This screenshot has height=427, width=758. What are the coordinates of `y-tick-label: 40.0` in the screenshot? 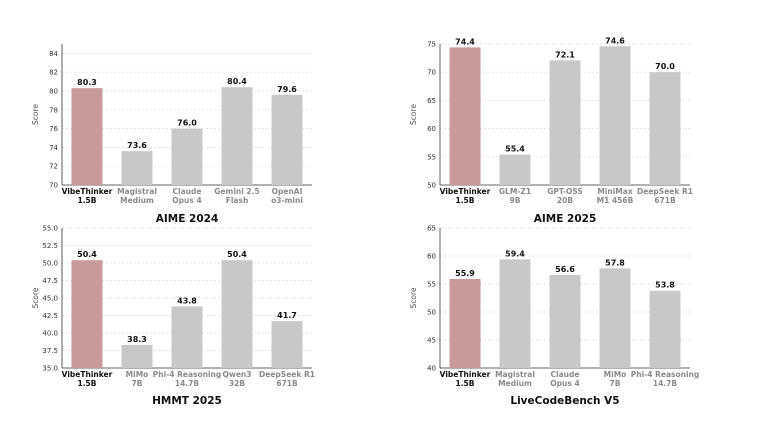 It's located at (50, 334).